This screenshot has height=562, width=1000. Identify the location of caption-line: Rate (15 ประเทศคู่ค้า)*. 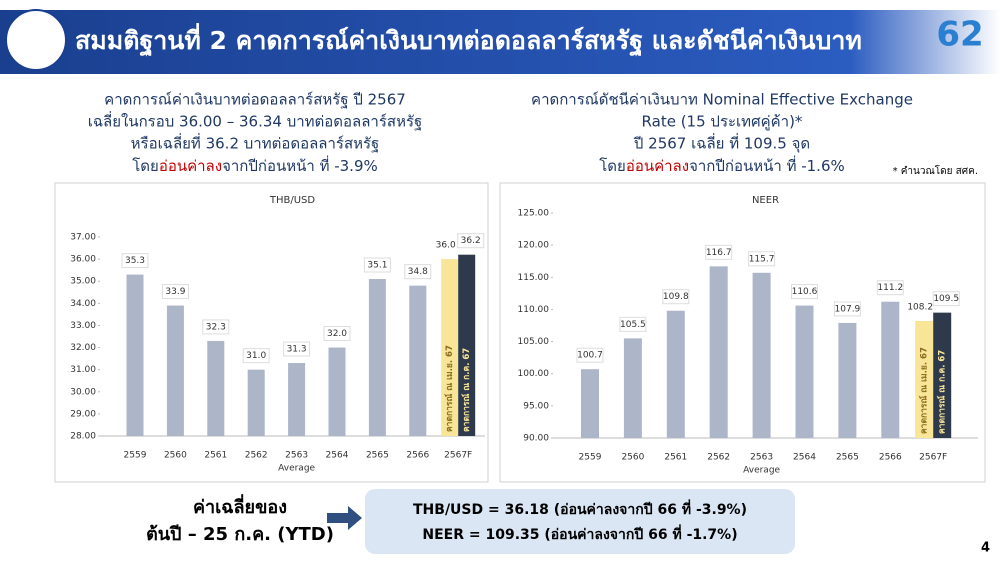
(722, 122).